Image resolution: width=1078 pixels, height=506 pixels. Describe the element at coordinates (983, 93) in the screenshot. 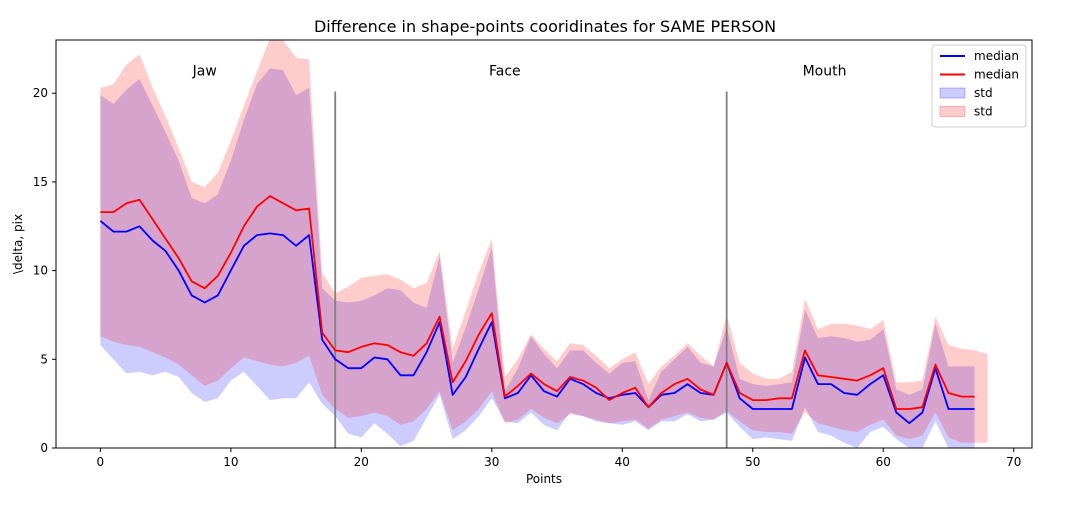

I see `legend-label-2: std` at that location.